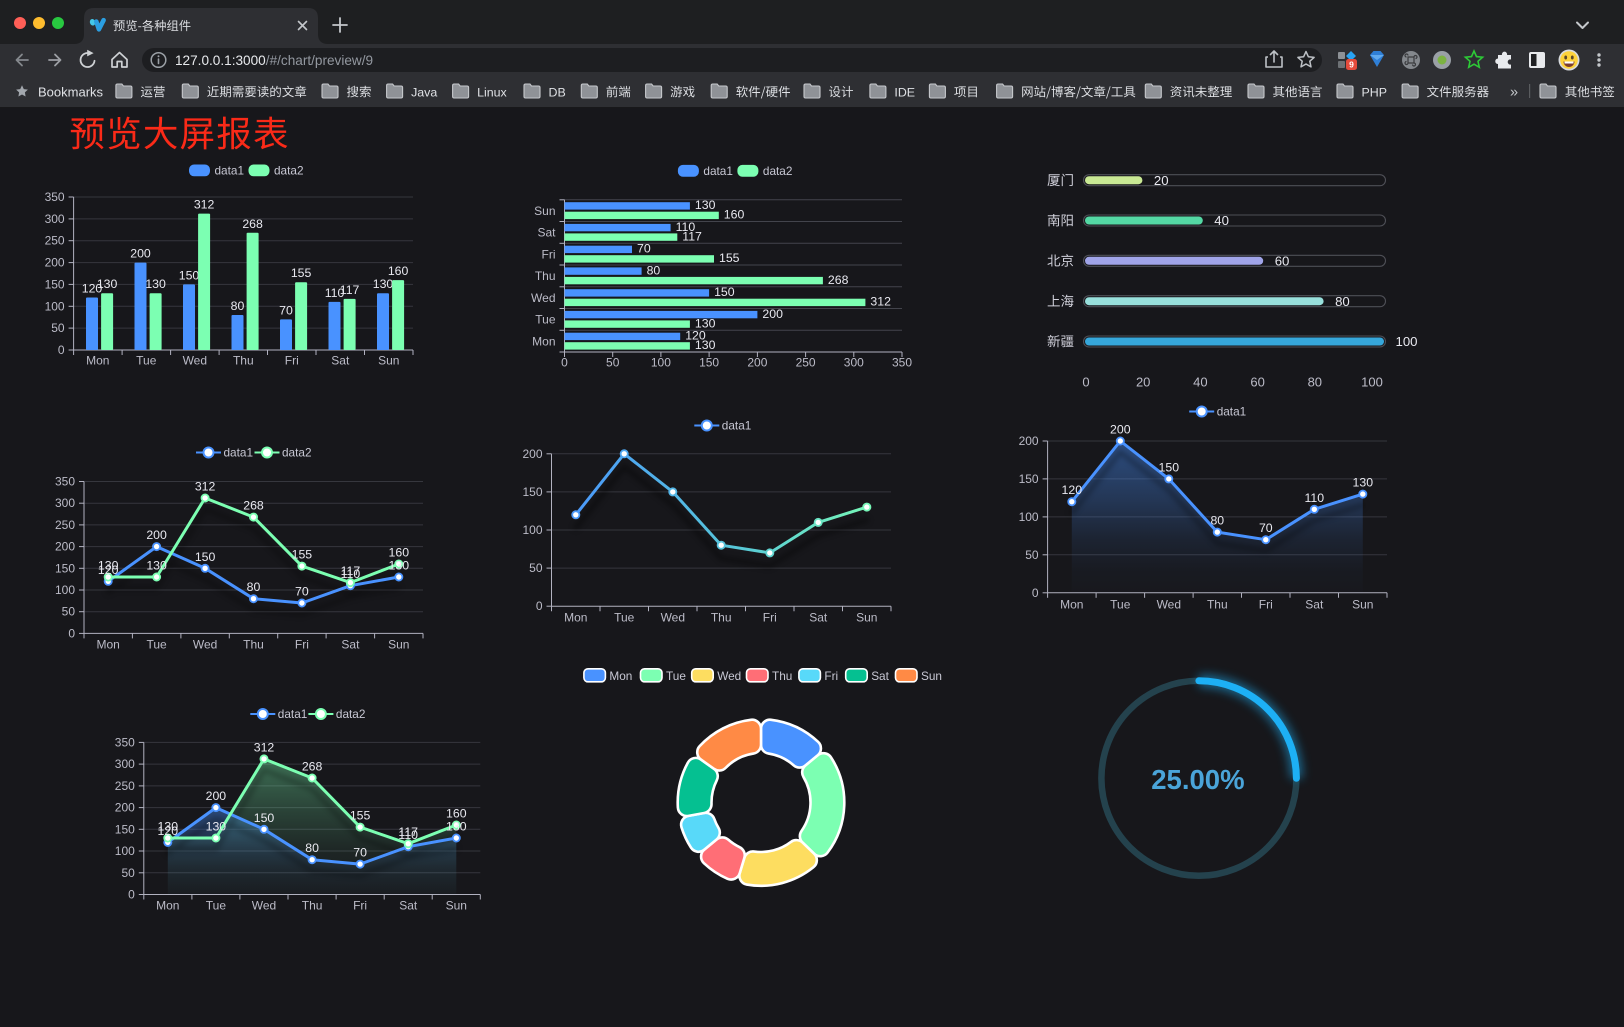 Image resolution: width=1624 pixels, height=1027 pixels. I want to click on svg-text: 20, so click(1143, 382).